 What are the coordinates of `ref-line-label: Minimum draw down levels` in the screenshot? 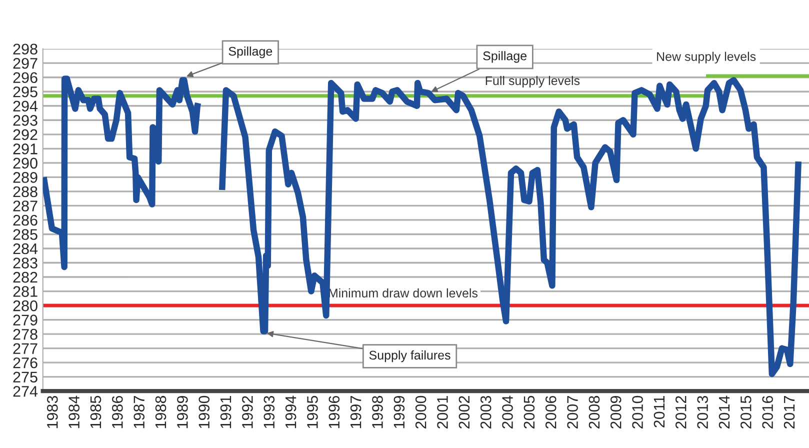 It's located at (403, 293).